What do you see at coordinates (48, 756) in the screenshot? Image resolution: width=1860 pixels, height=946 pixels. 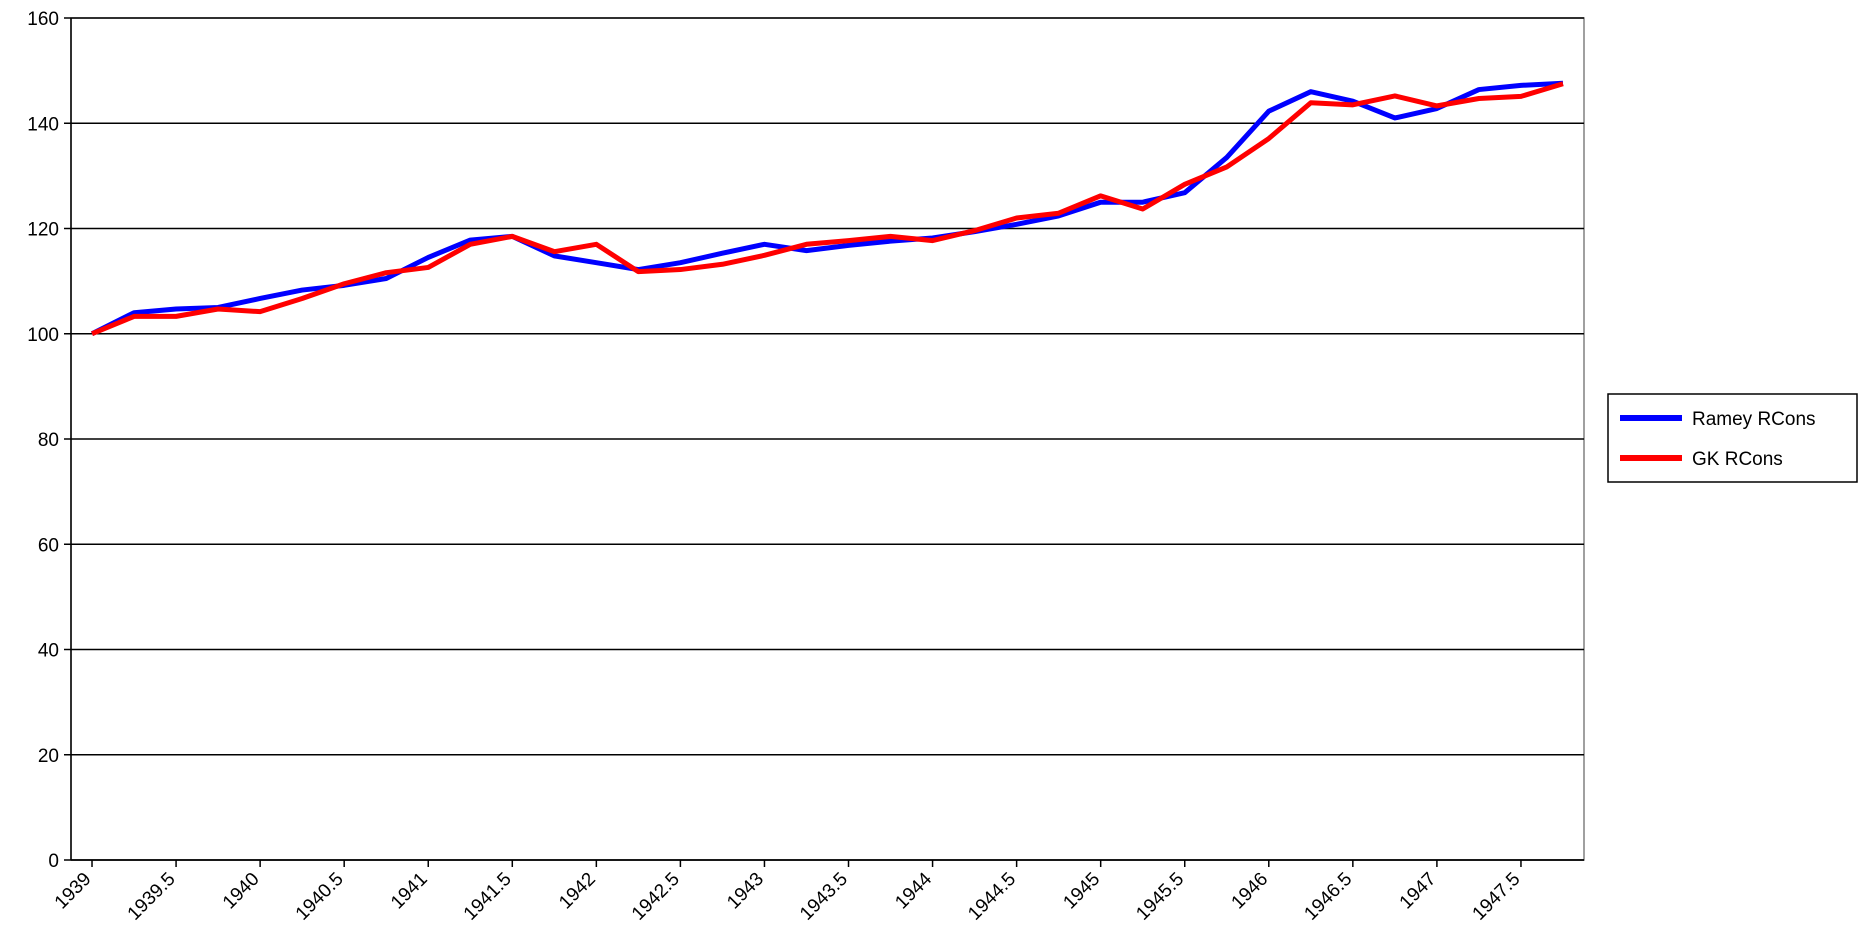 I see `y-tick-label: 20` at bounding box center [48, 756].